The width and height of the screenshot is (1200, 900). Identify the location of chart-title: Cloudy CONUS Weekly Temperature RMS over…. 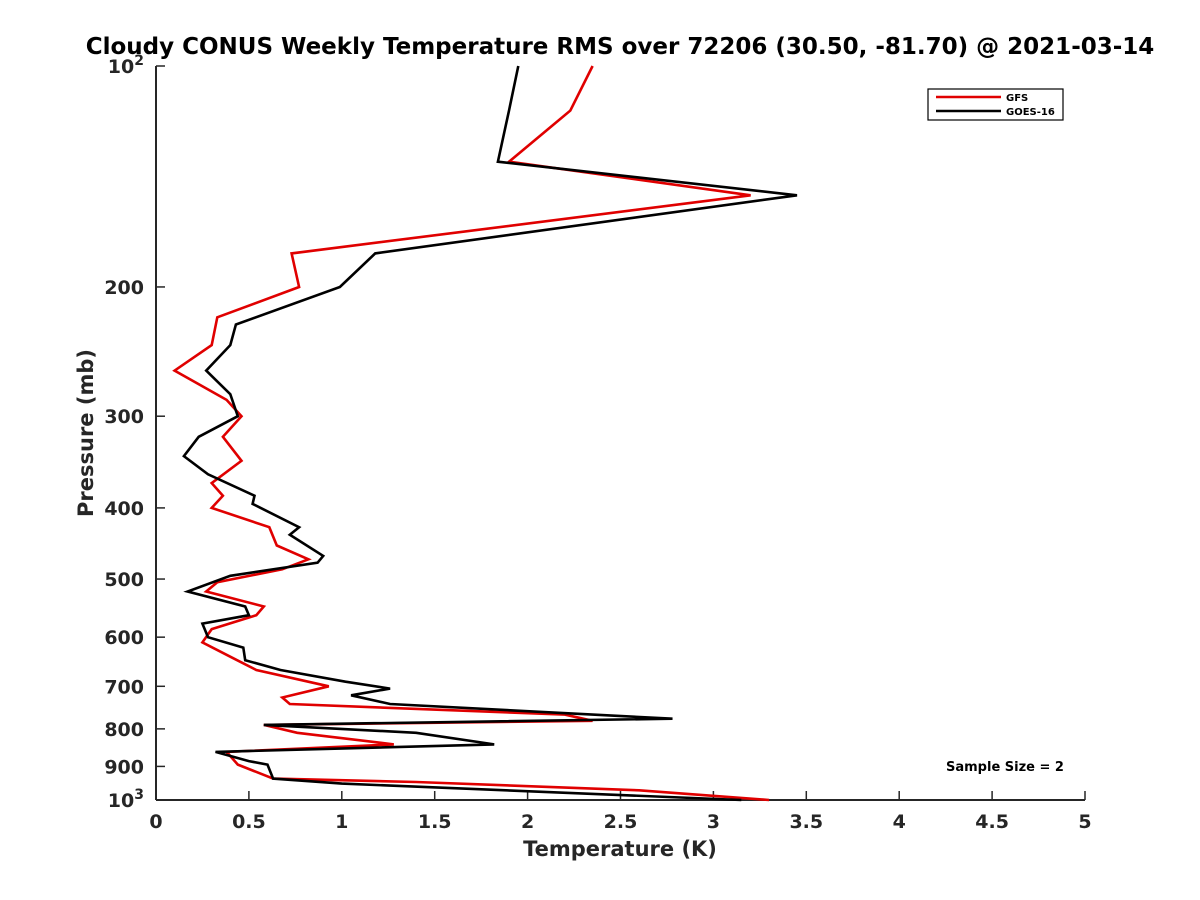
(620, 47).